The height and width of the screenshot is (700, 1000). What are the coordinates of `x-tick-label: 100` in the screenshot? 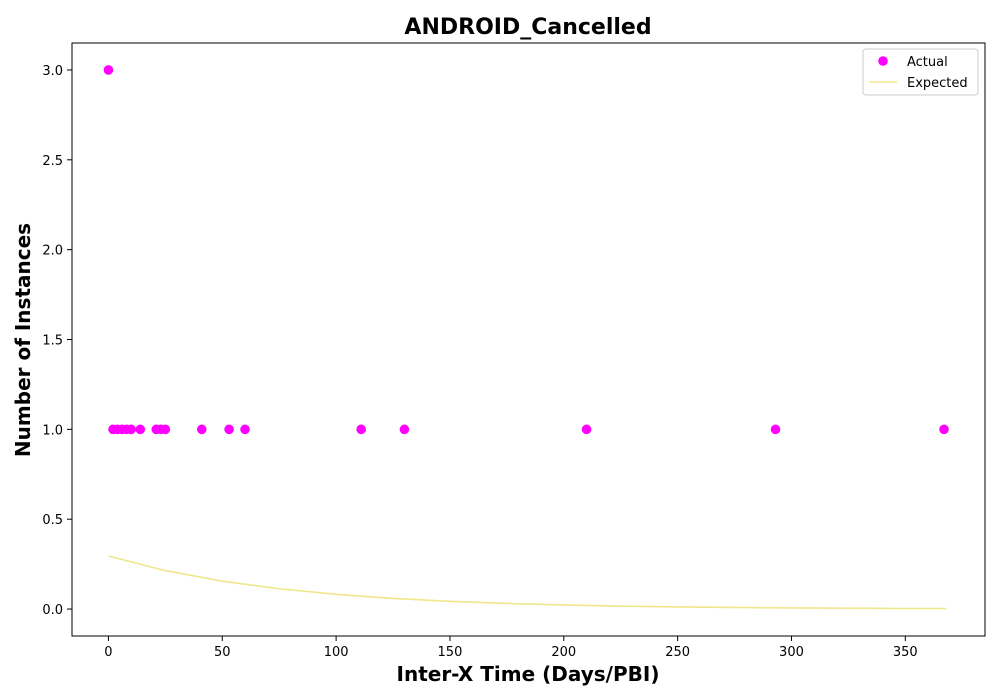 It's located at (336, 652).